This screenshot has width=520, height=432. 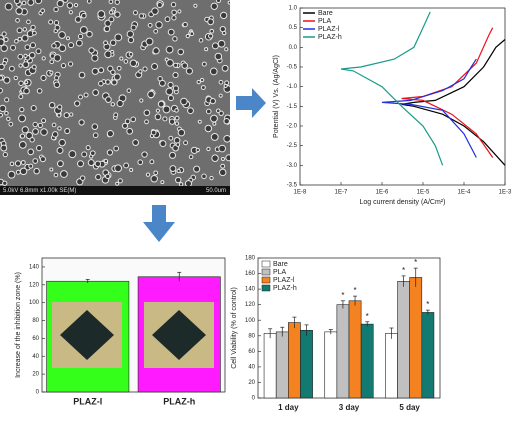 What do you see at coordinates (34, 285) in the screenshot?
I see `y-tick-label: 120` at bounding box center [34, 285].